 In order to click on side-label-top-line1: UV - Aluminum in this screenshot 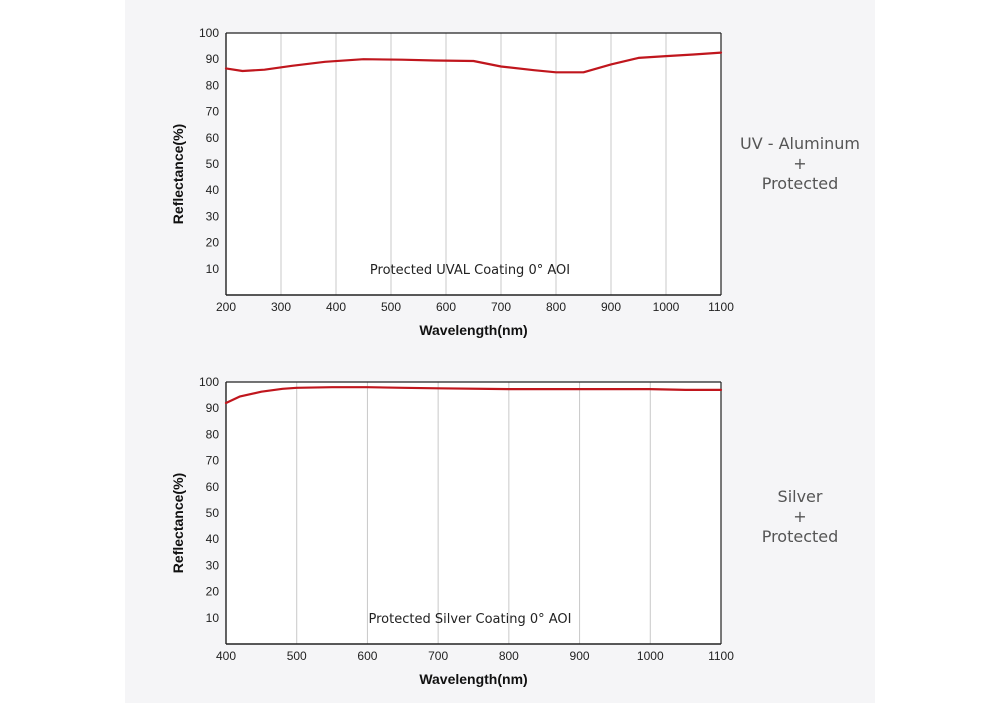, I will do `click(800, 143)`.